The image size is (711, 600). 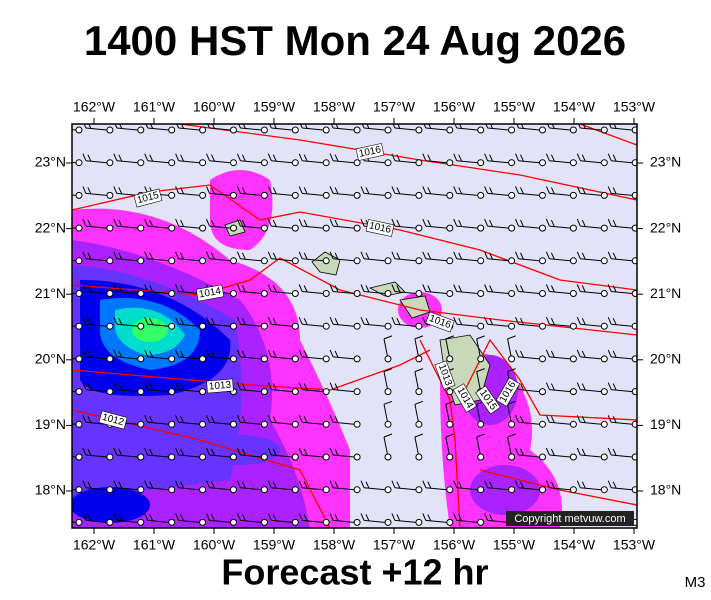 What do you see at coordinates (354, 572) in the screenshot?
I see `forecast-label: Forecast +12 hr` at bounding box center [354, 572].